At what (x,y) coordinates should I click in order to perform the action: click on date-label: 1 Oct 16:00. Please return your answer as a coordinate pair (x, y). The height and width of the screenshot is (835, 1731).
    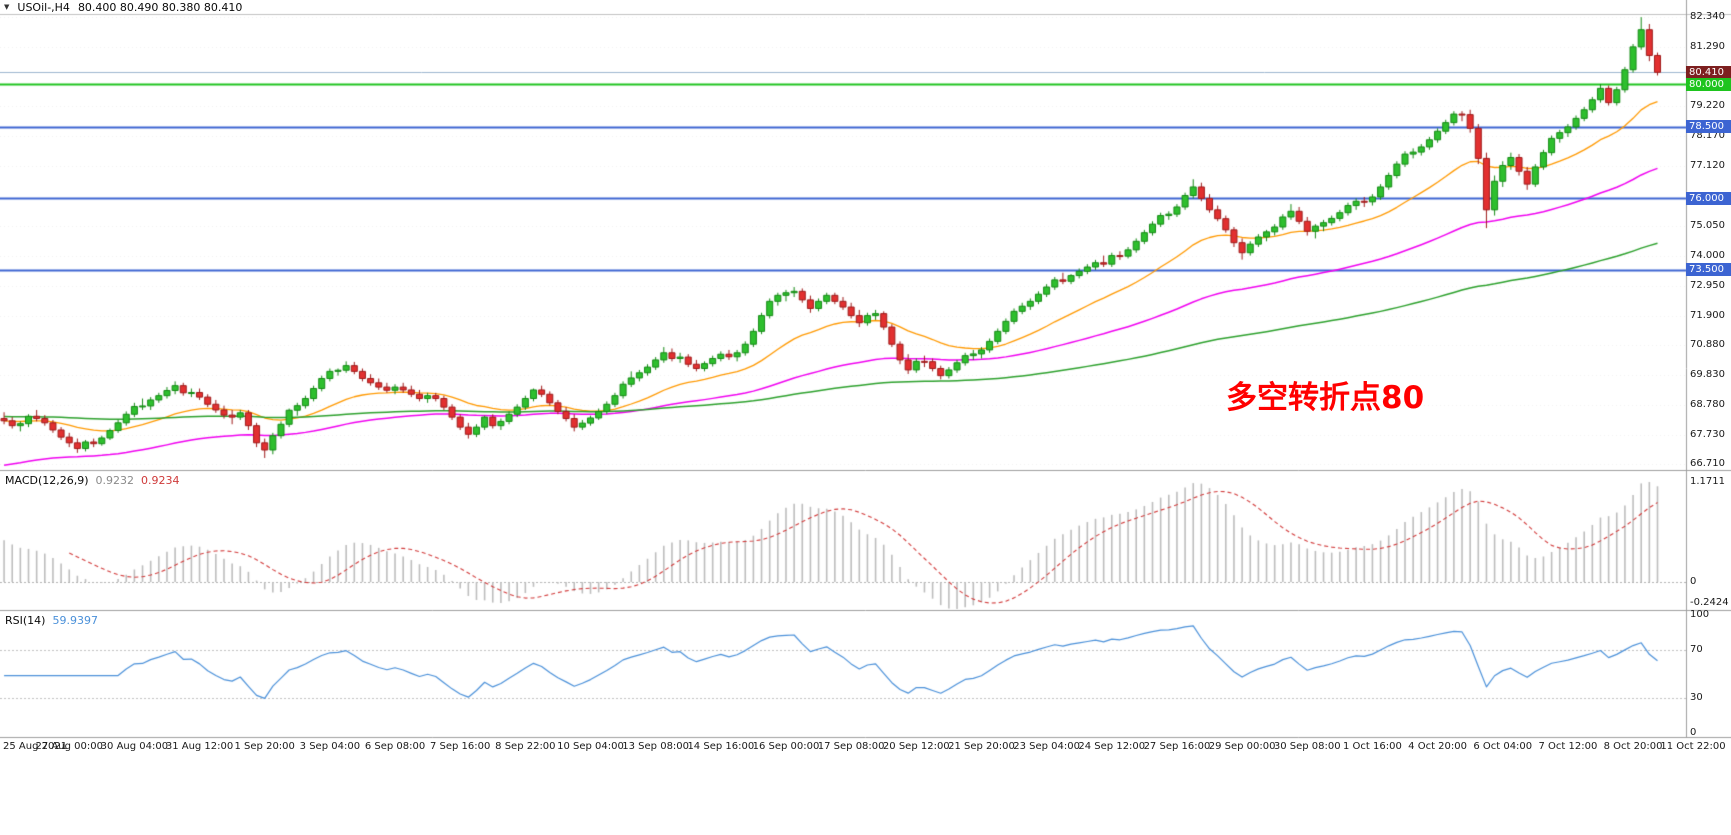
    Looking at the image, I should click on (1372, 746).